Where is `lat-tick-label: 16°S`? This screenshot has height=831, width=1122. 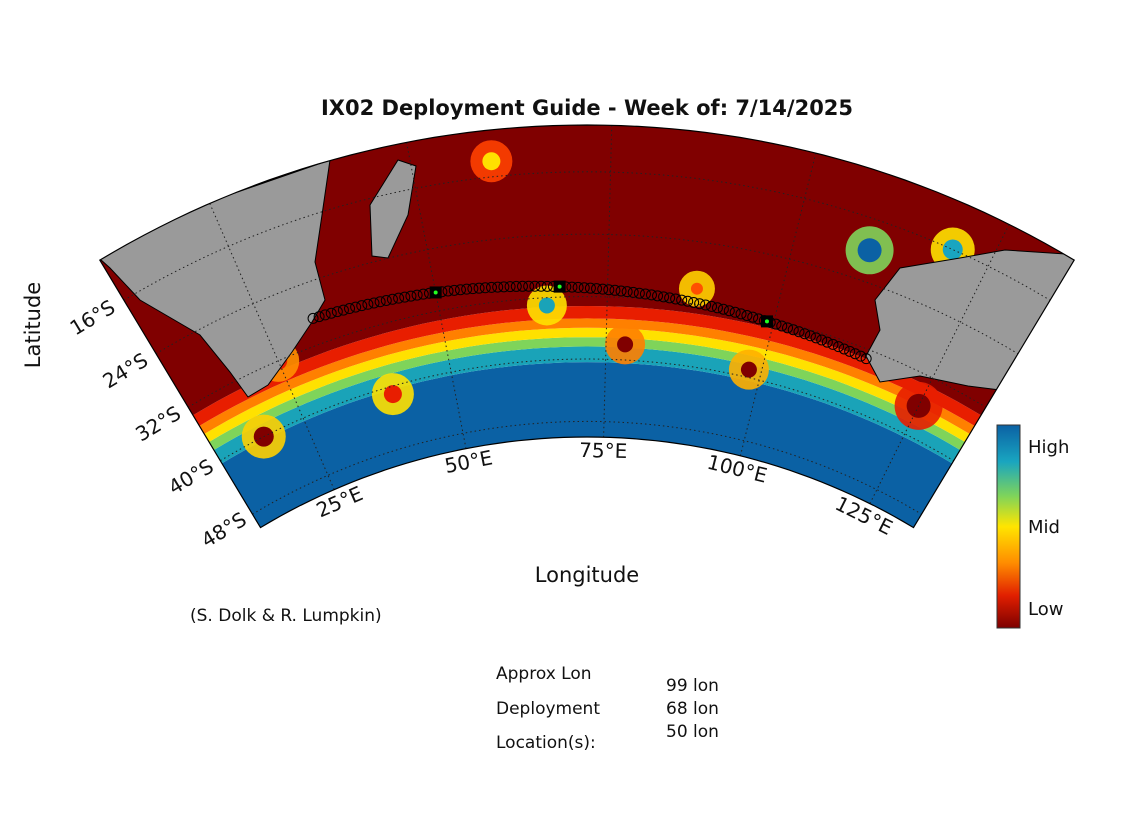 lat-tick-label: 16°S is located at coordinates (93, 317).